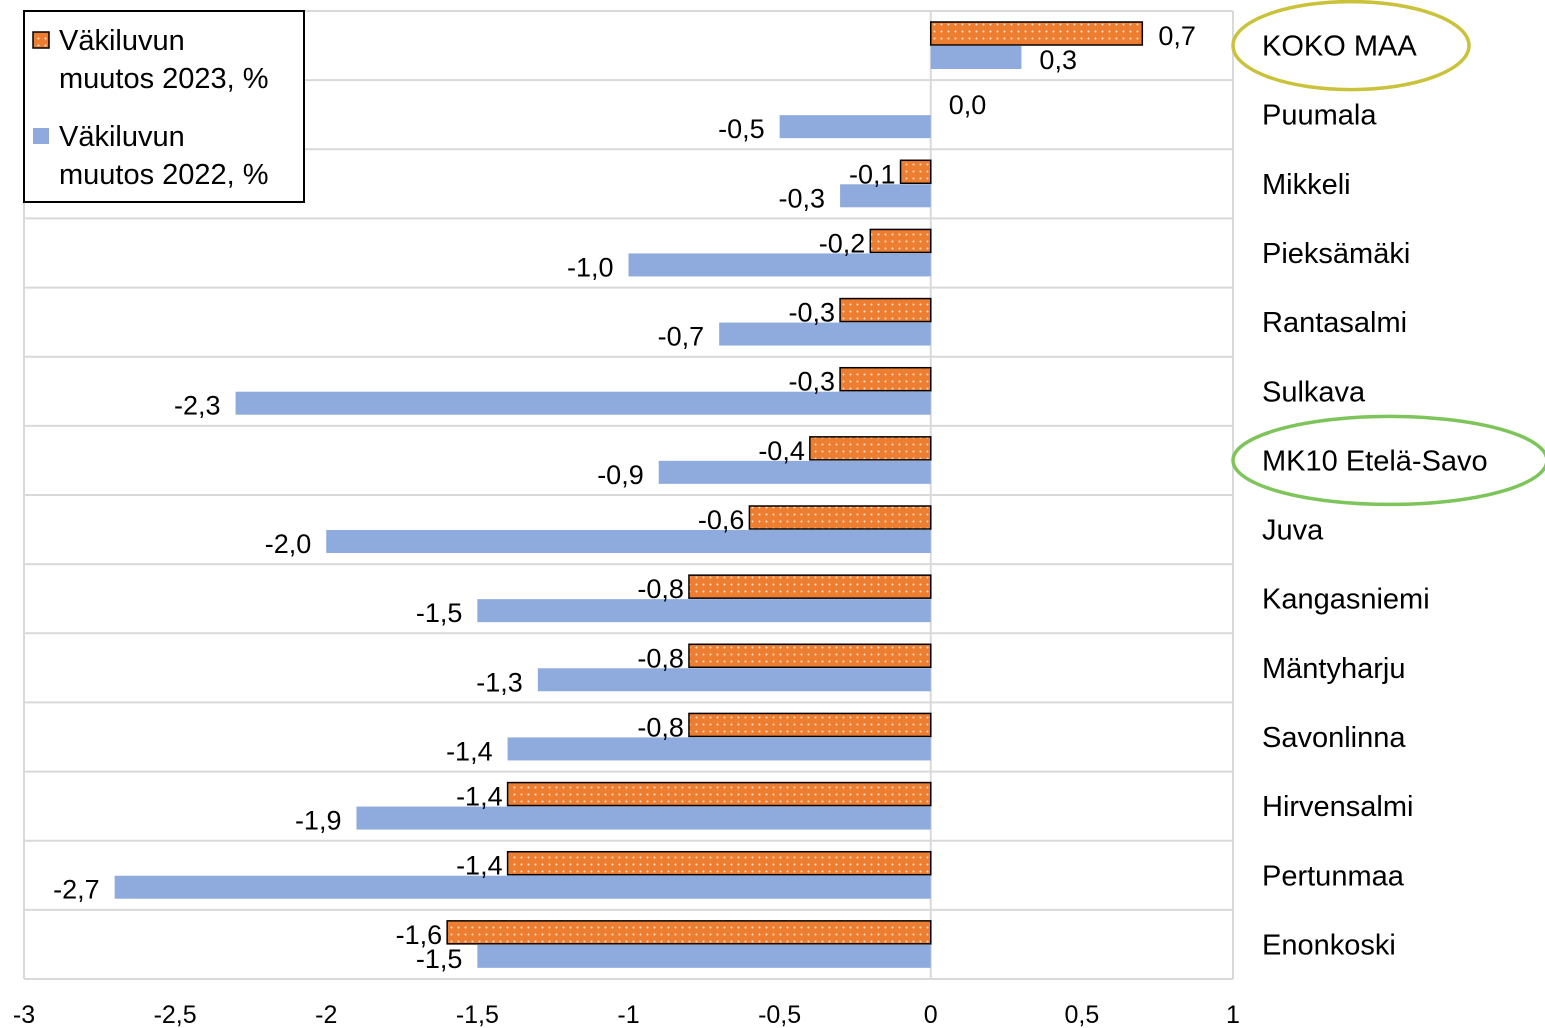 Image resolution: width=1545 pixels, height=1028 pixels. Describe the element at coordinates (1081, 1014) in the screenshot. I see `x-tick-label: 0,5` at that location.